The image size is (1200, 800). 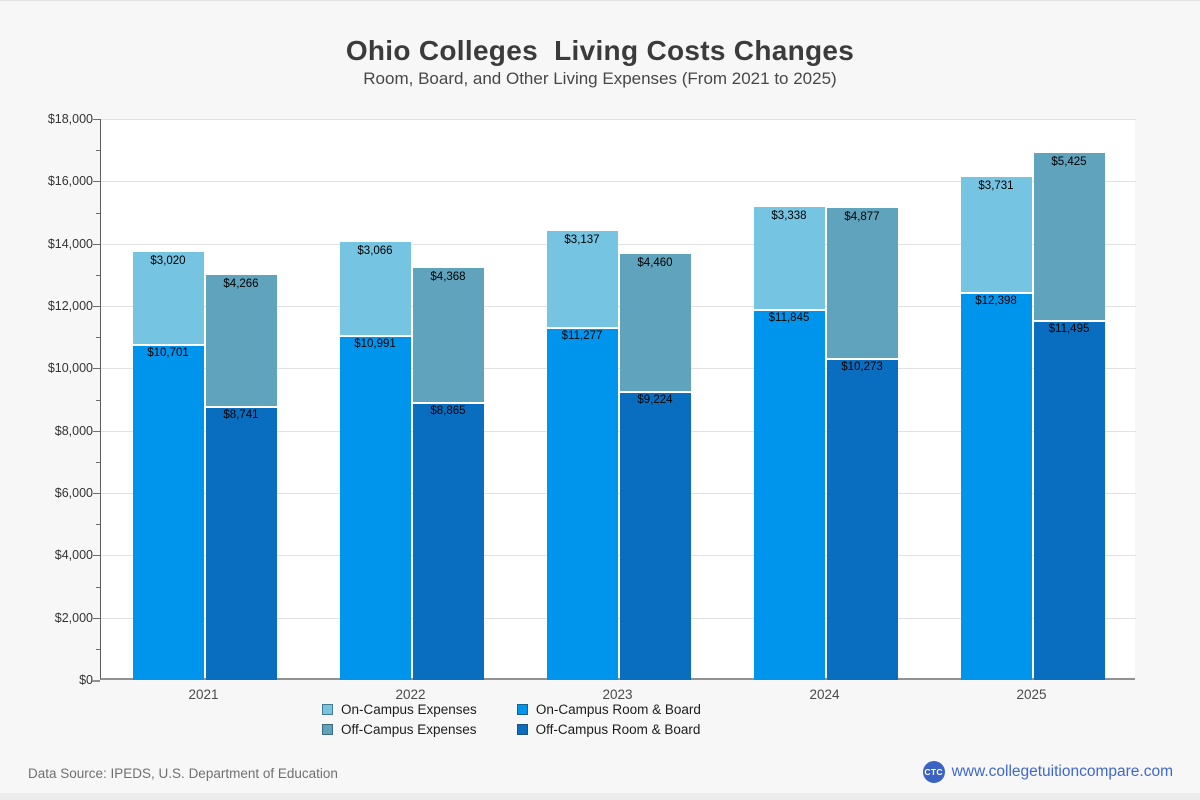 What do you see at coordinates (582, 239) in the screenshot?
I see `value-label: $3,137` at bounding box center [582, 239].